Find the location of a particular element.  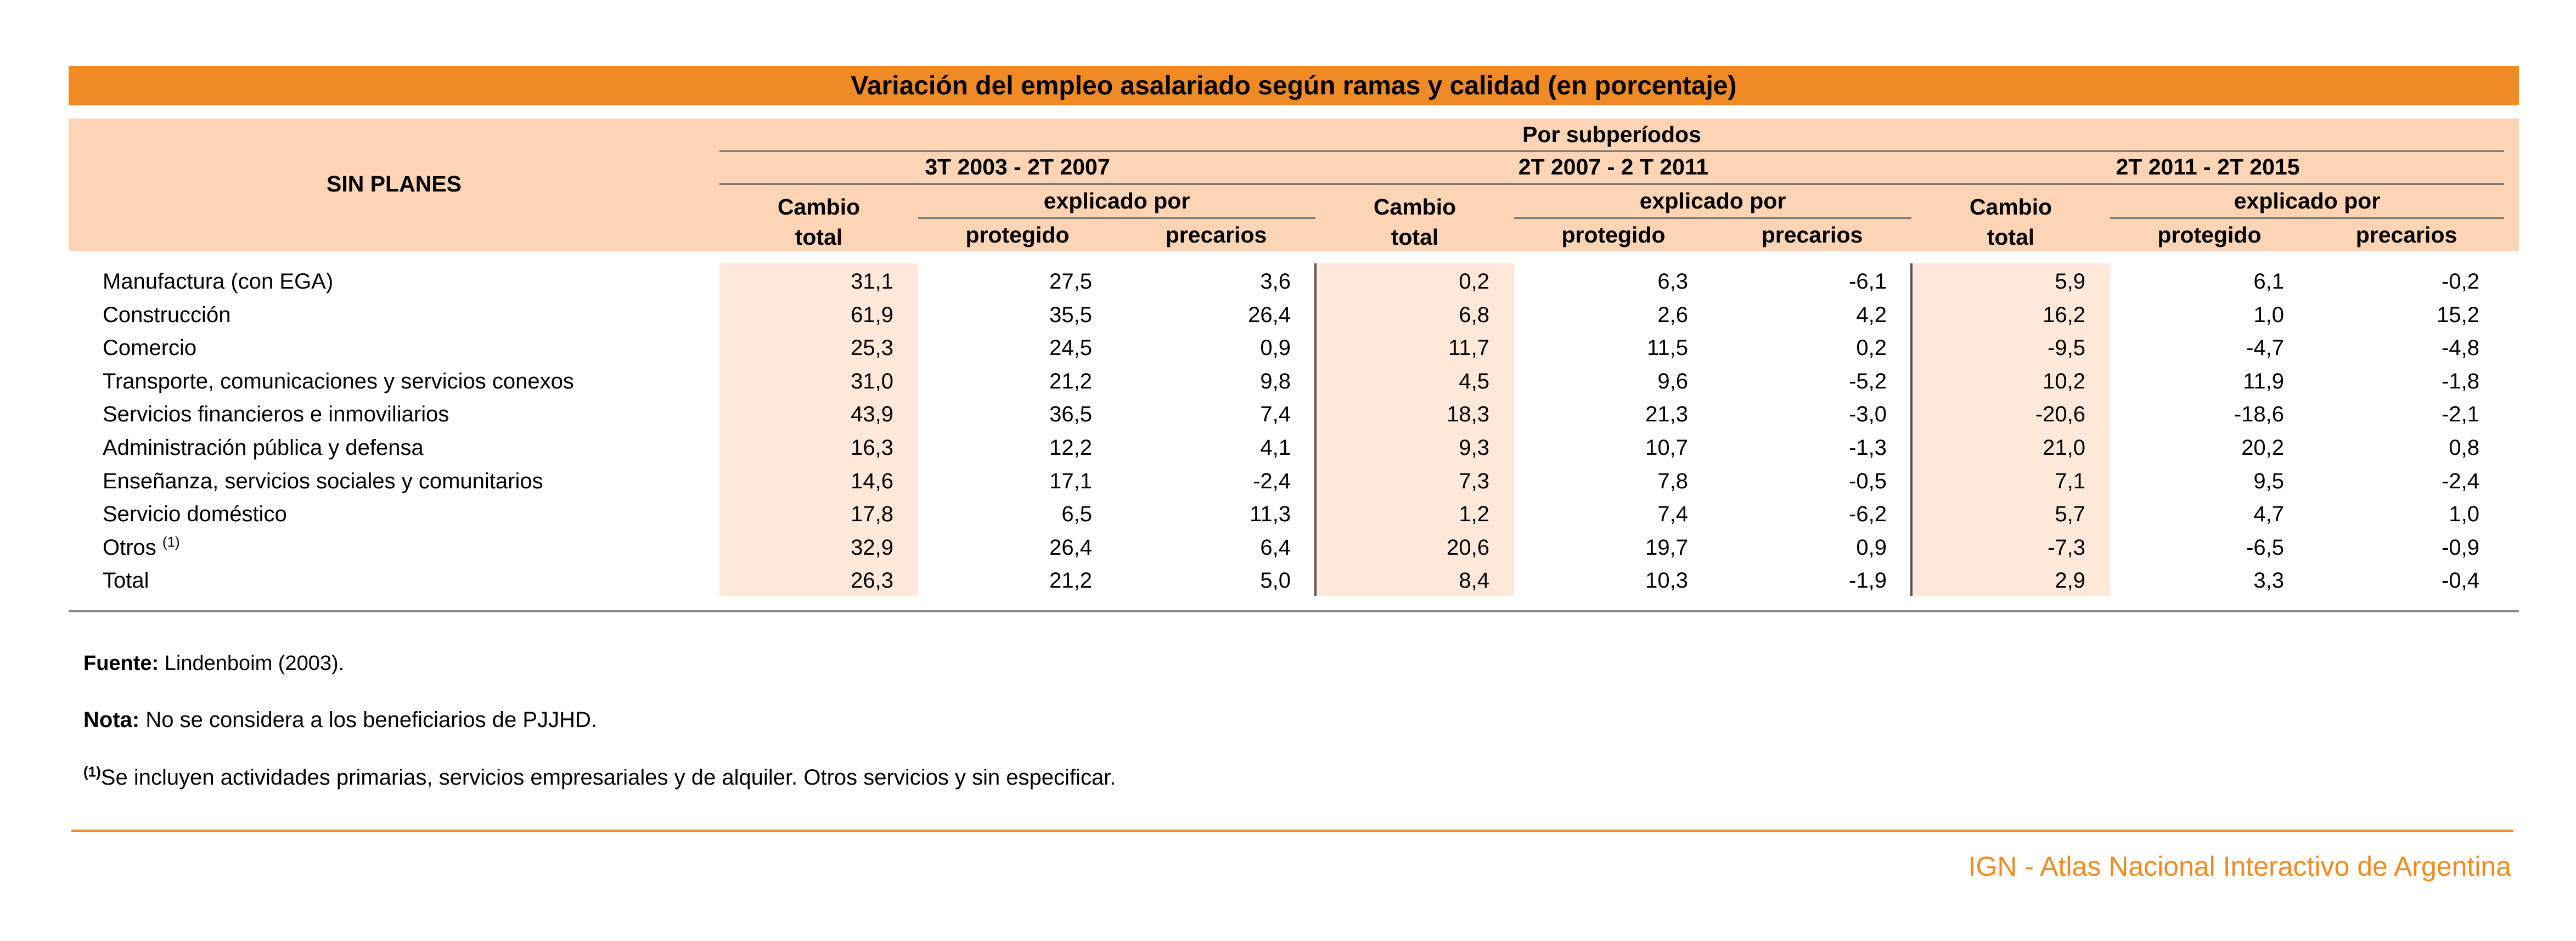

row-label-text: Total is located at coordinates (126, 580).